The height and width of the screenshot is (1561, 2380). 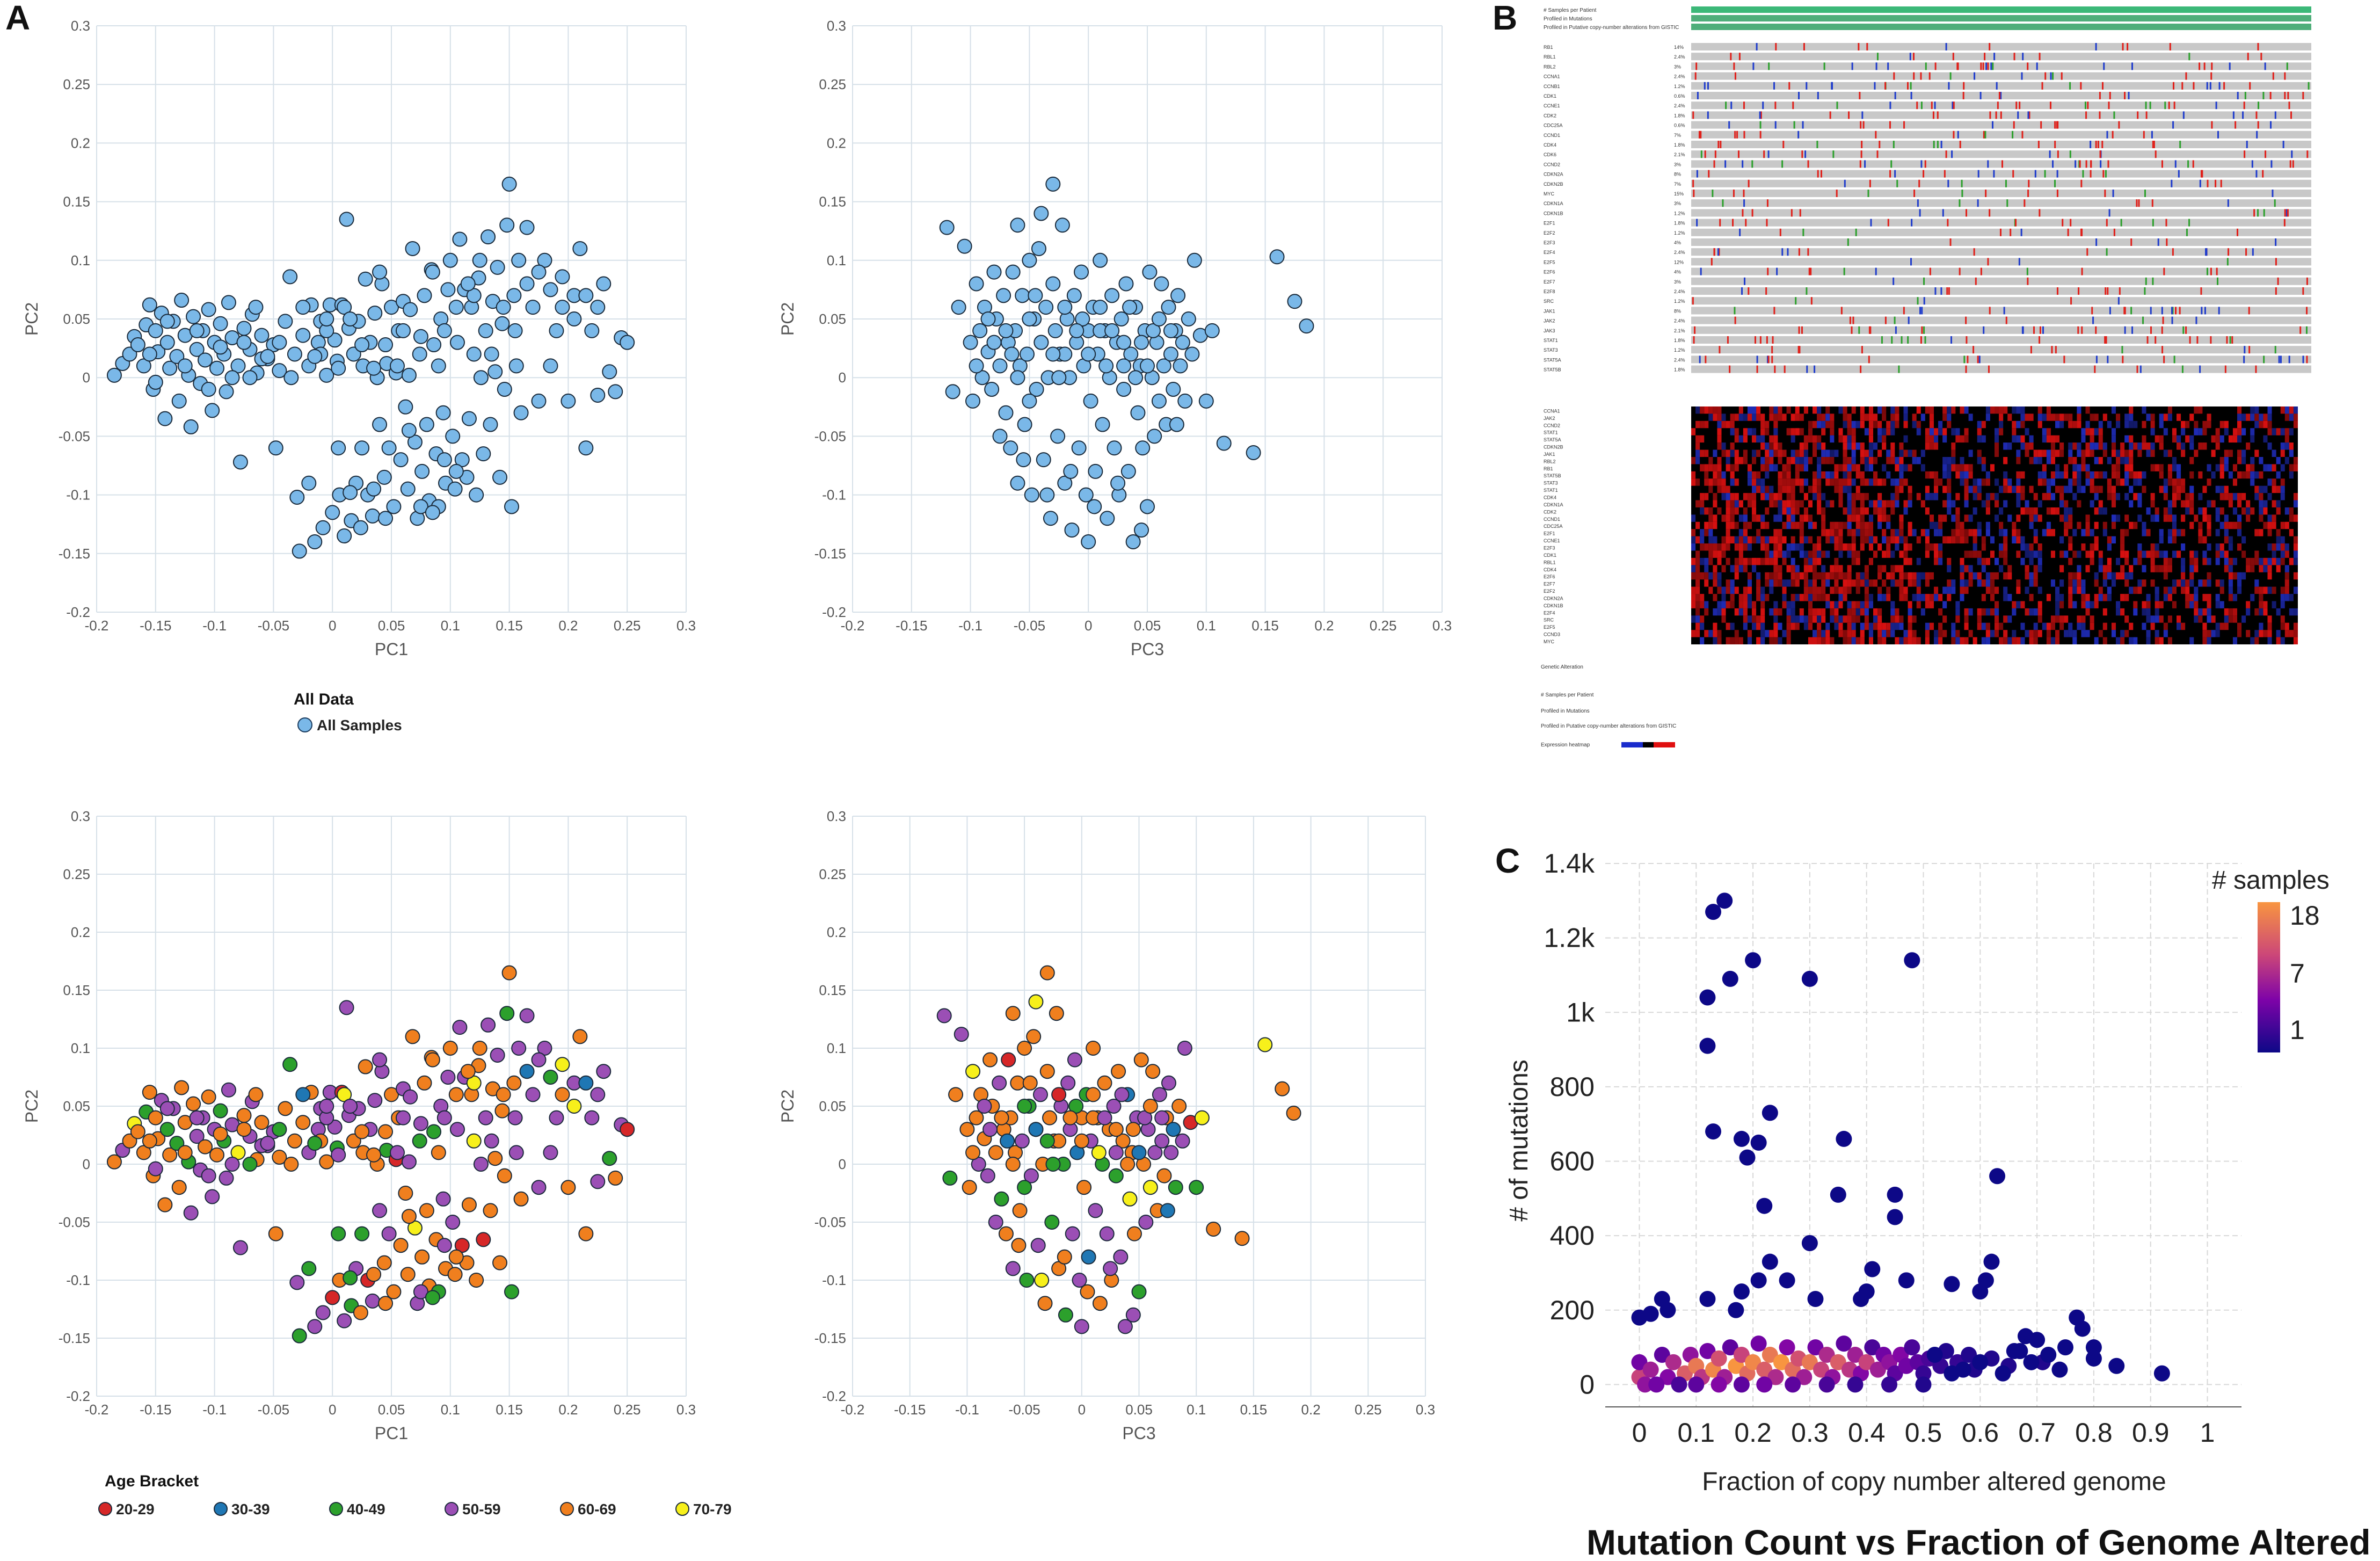 I want to click on age-legend-label: 70-79, so click(x=713, y=1509).